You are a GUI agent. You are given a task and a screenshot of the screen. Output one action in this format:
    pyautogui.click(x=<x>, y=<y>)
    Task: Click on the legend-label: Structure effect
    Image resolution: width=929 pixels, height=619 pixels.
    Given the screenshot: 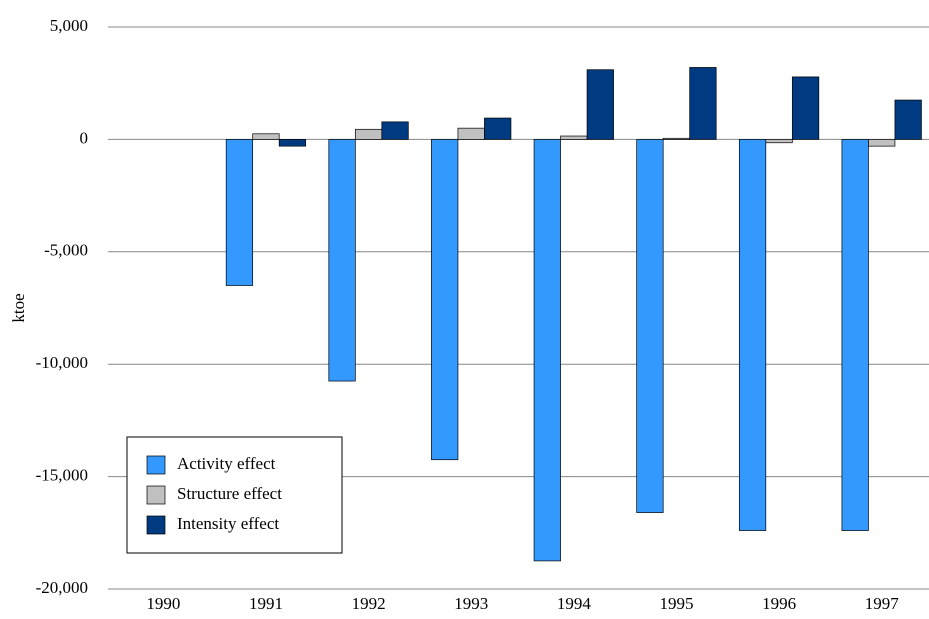 What is the action you would take?
    pyautogui.click(x=229, y=493)
    